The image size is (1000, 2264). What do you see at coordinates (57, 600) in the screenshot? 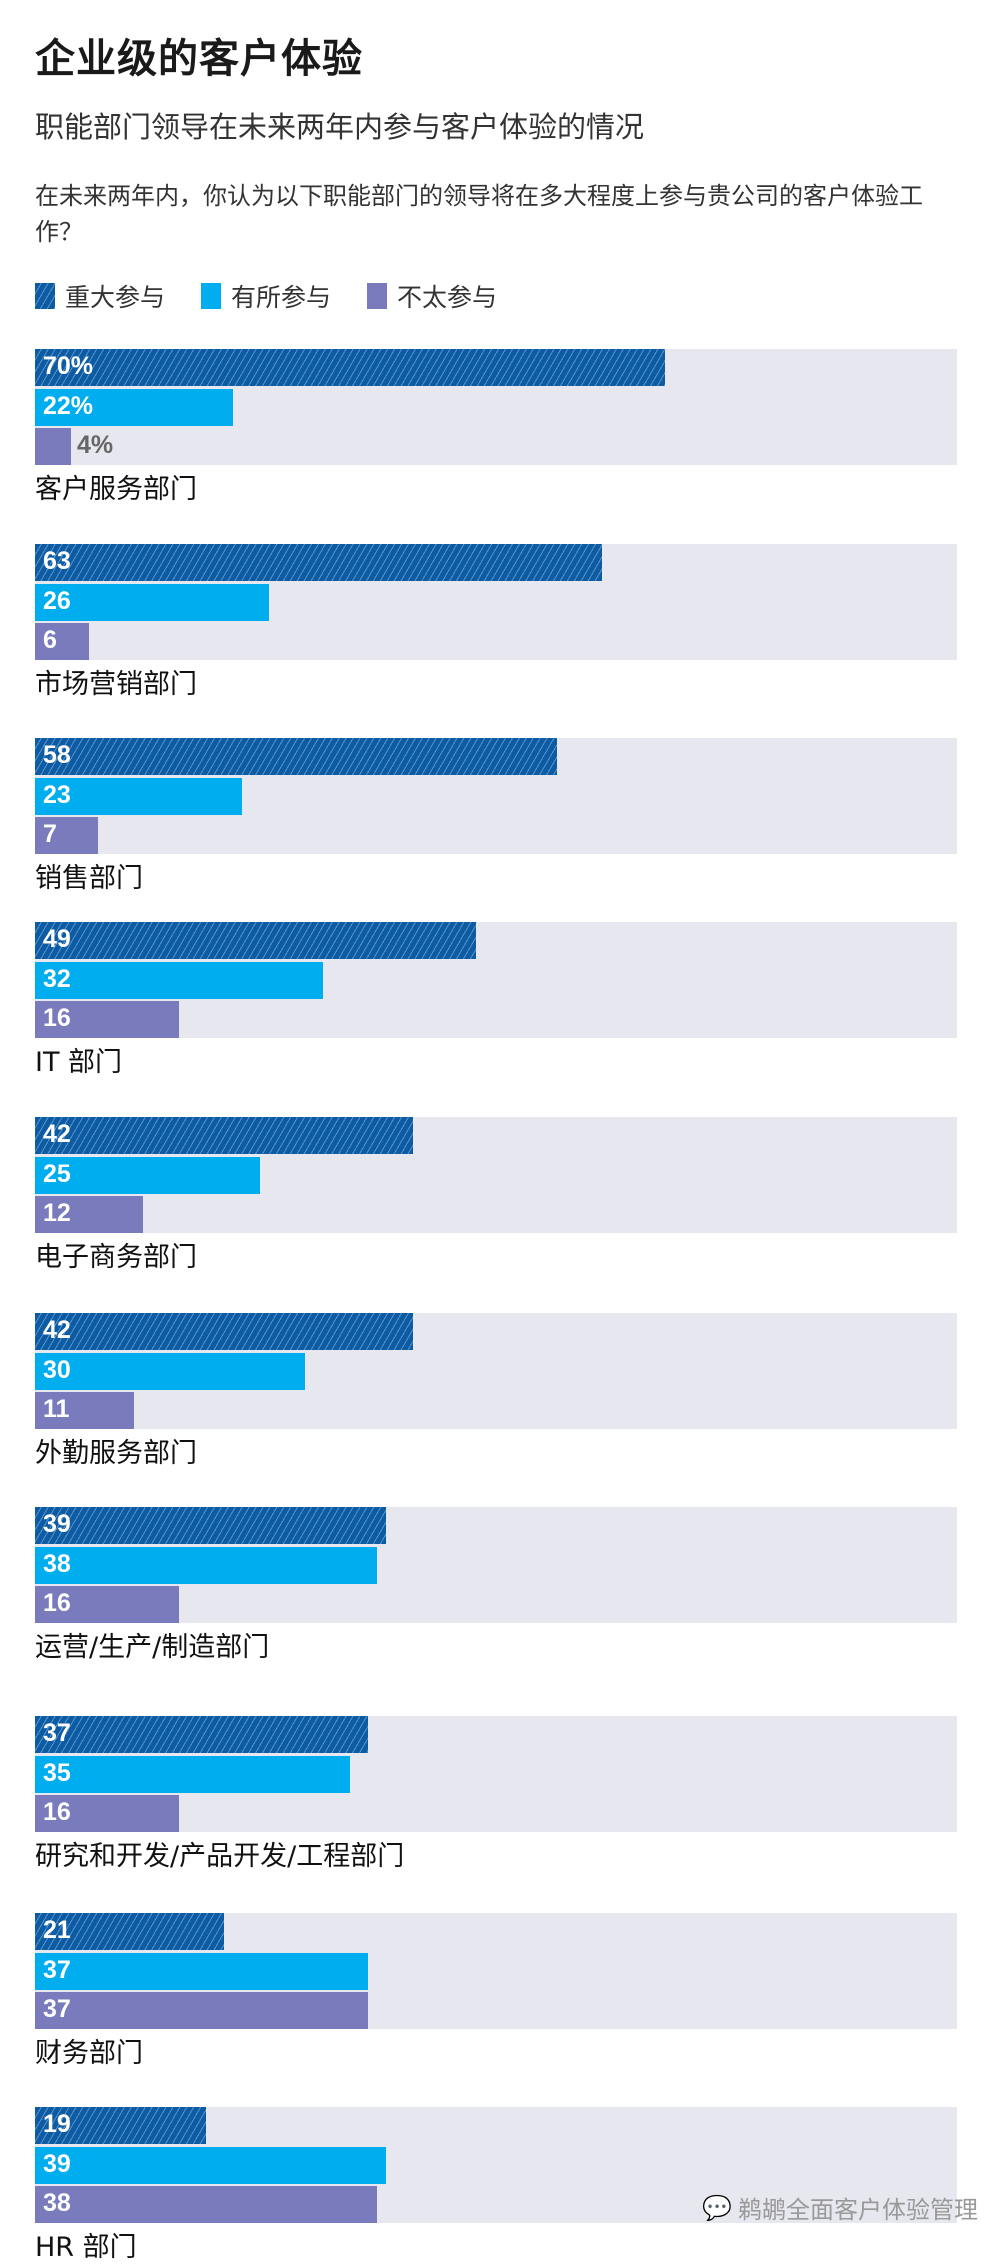
I see `data-label: 26` at bounding box center [57, 600].